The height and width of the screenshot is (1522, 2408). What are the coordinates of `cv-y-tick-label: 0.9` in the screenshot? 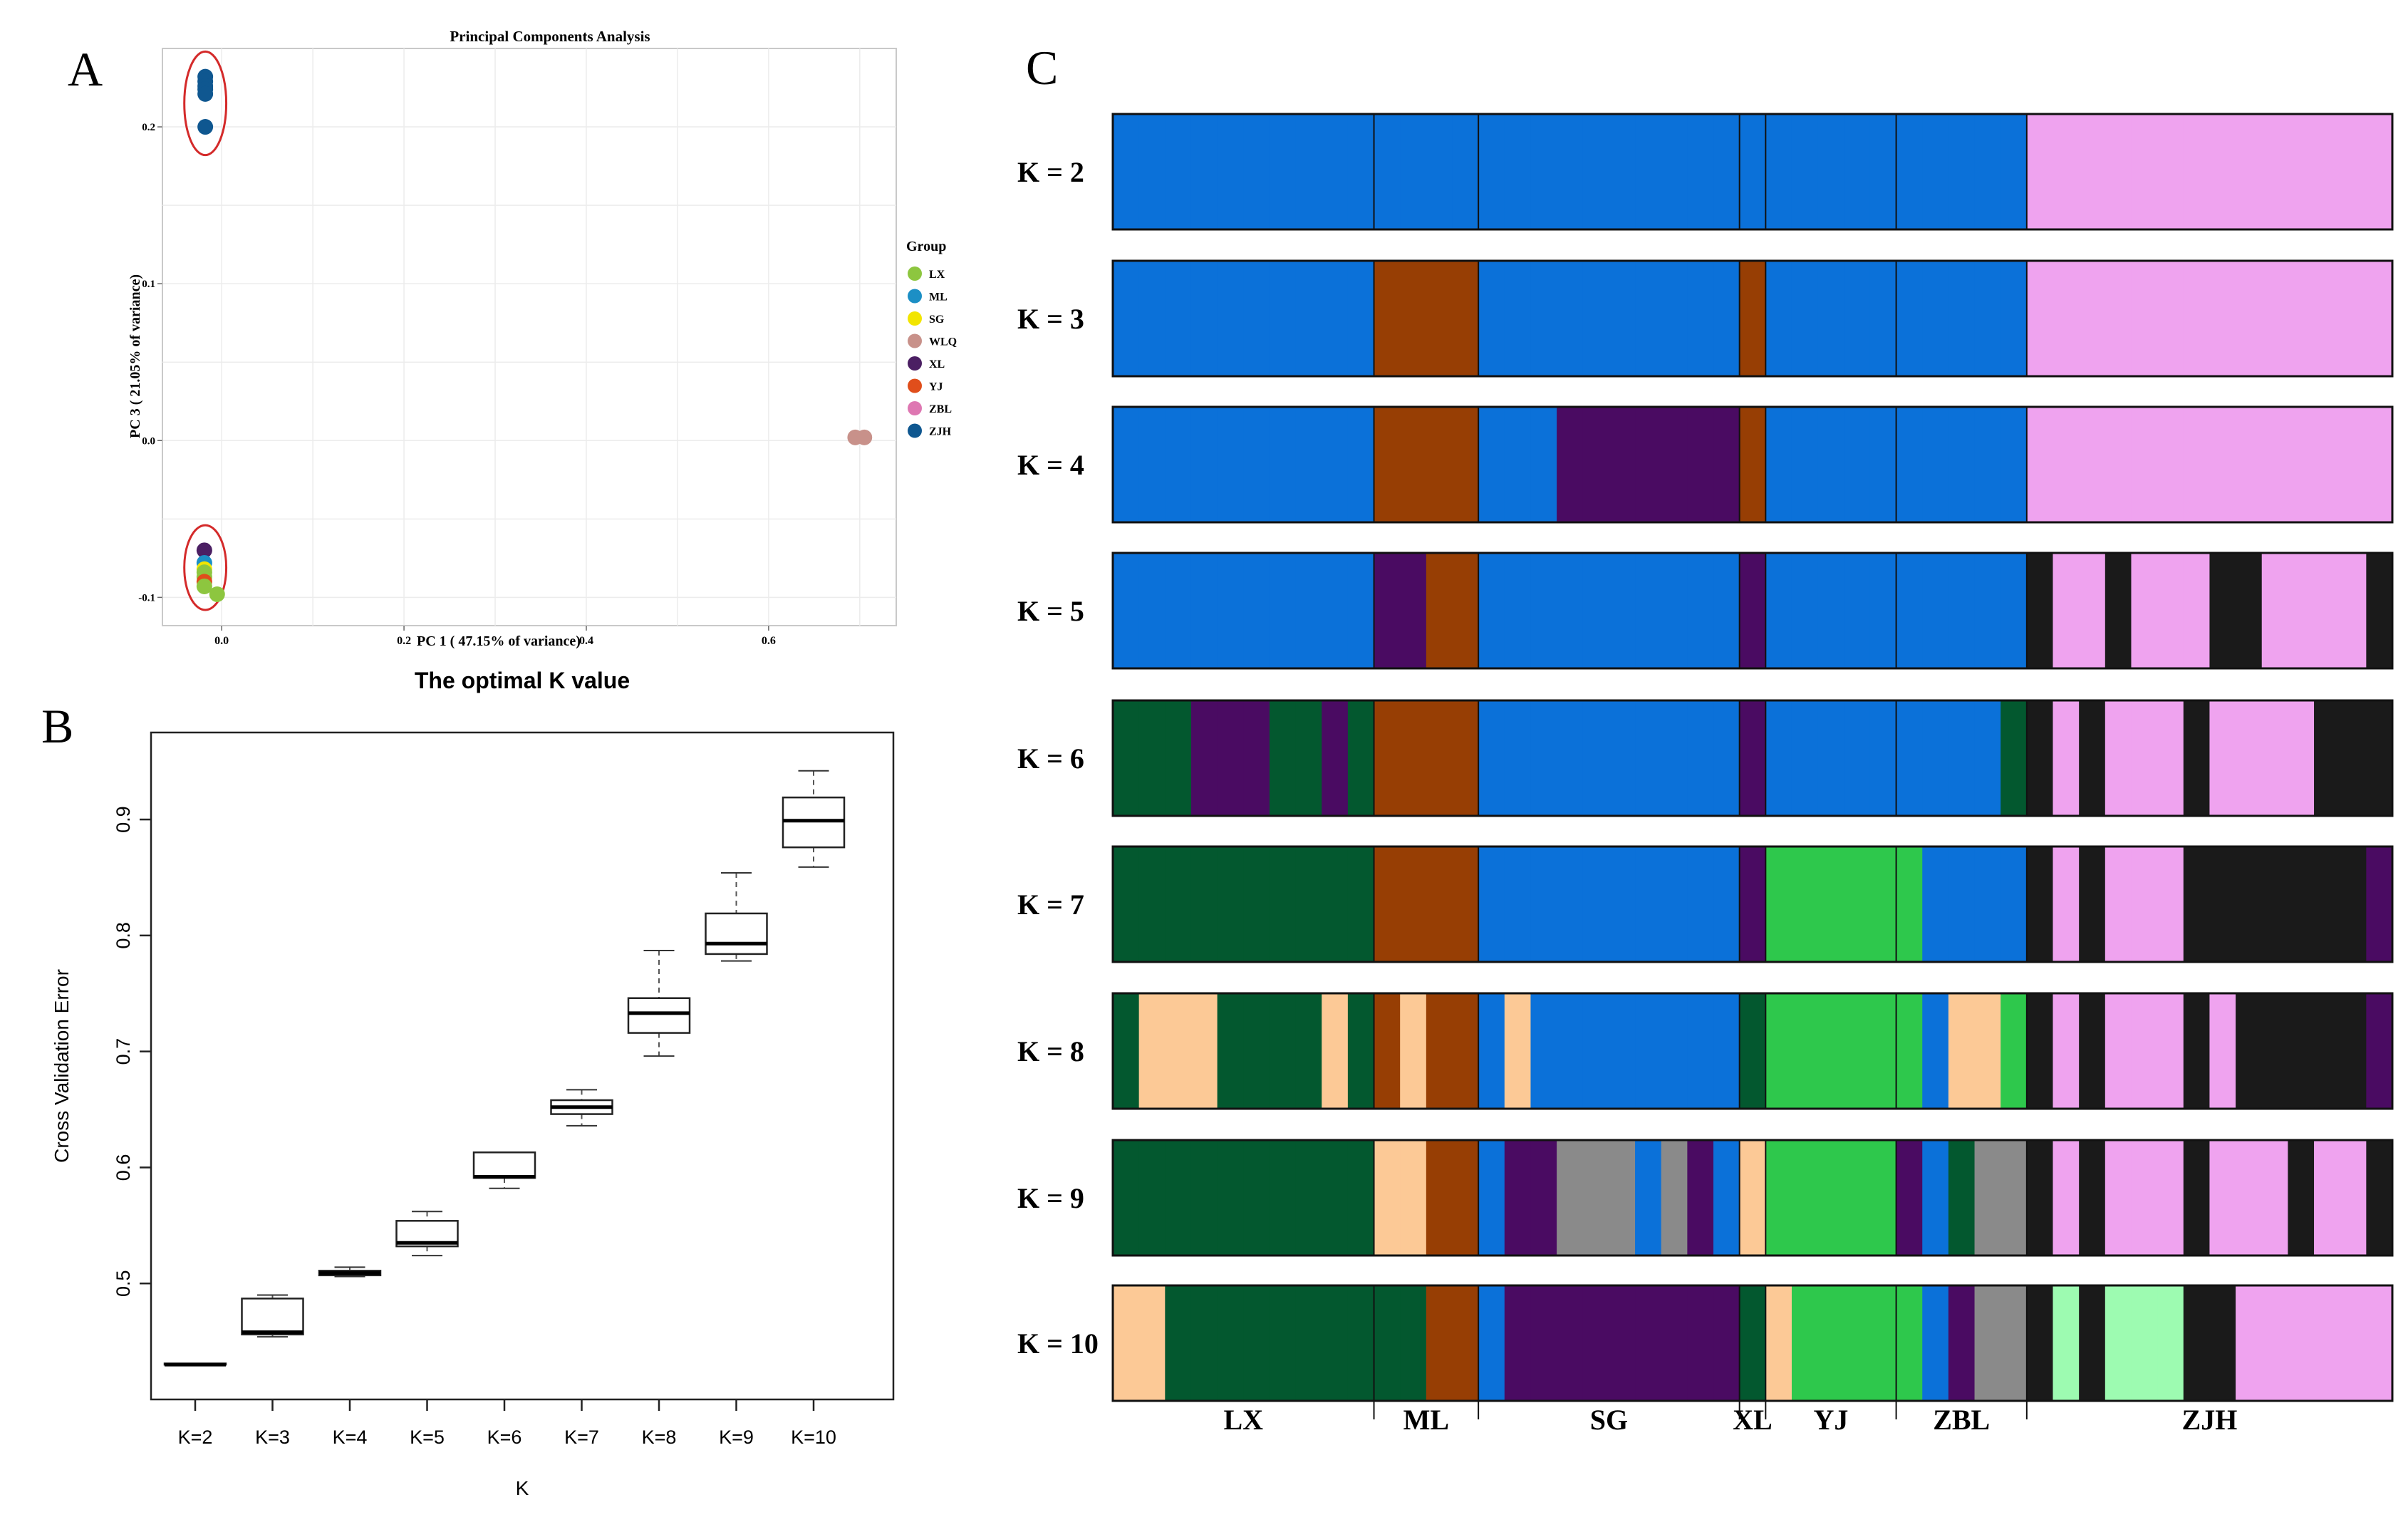 It's located at (123, 819).